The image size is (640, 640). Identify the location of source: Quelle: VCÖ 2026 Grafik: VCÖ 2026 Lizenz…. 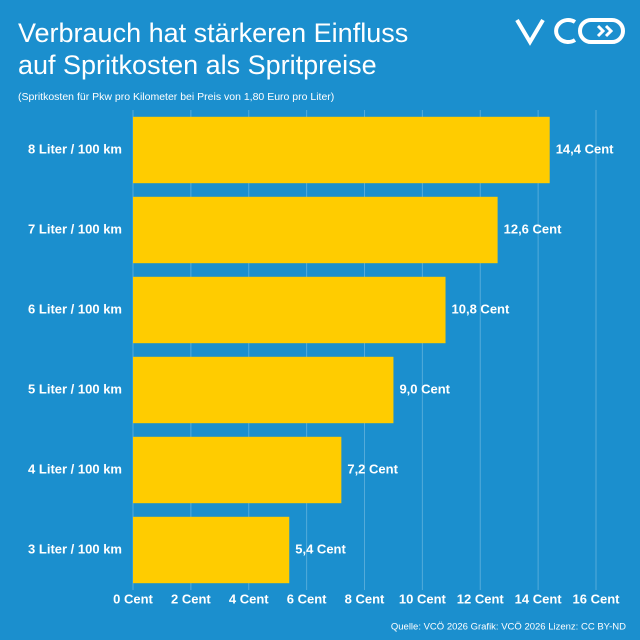
(508, 627).